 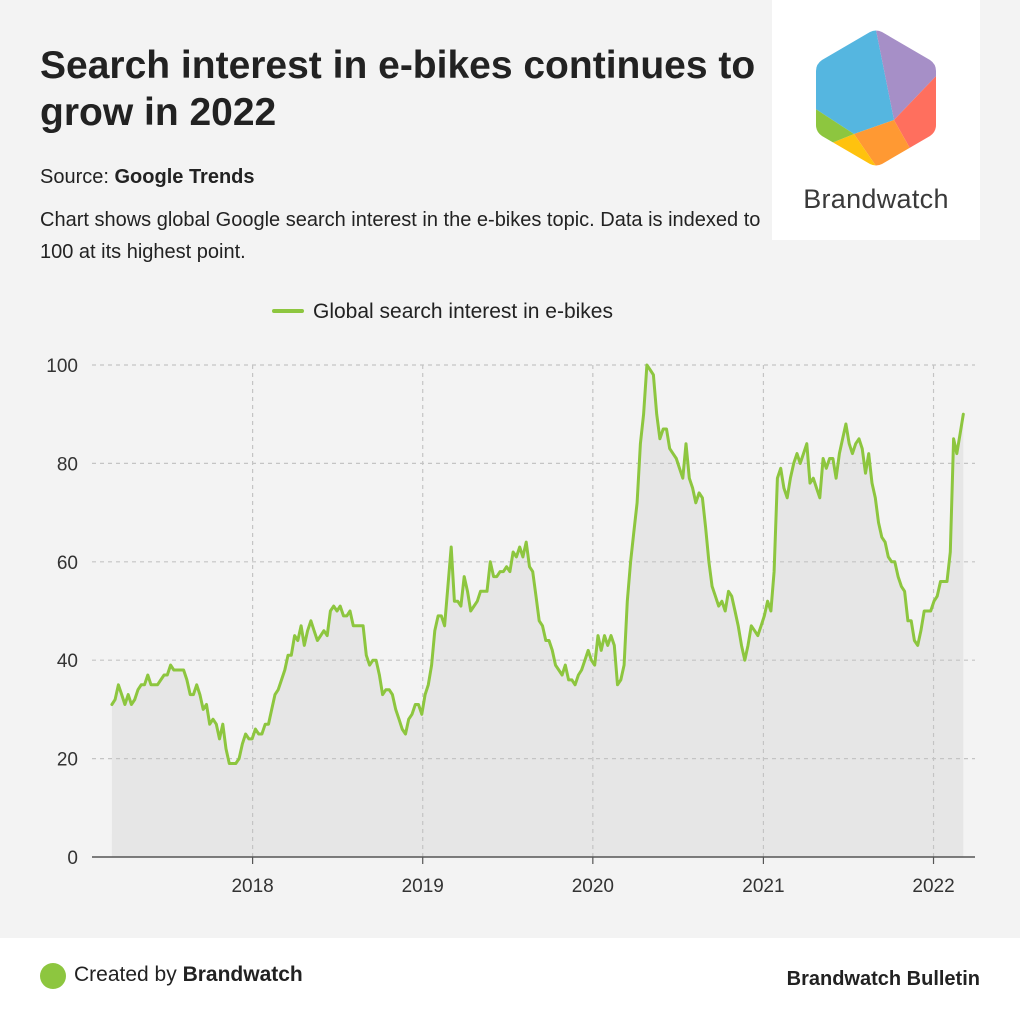 What do you see at coordinates (67, 661) in the screenshot?
I see `y-tick-label: 40` at bounding box center [67, 661].